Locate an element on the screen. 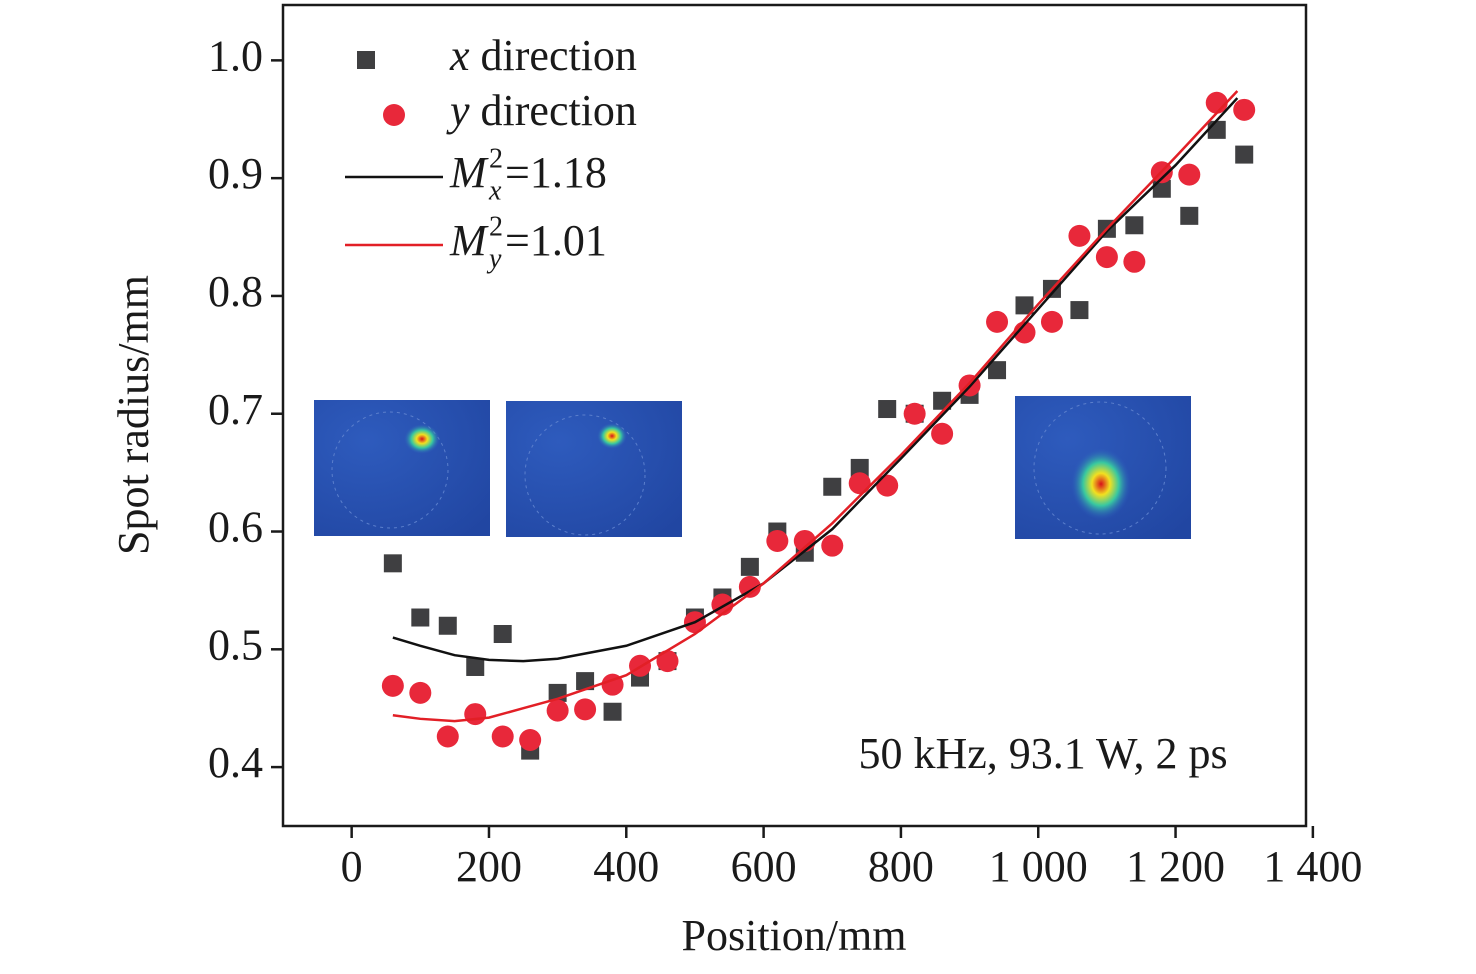 The height and width of the screenshot is (974, 1476). y-axis-label: Spot radius/mm is located at coordinates (133, 415).